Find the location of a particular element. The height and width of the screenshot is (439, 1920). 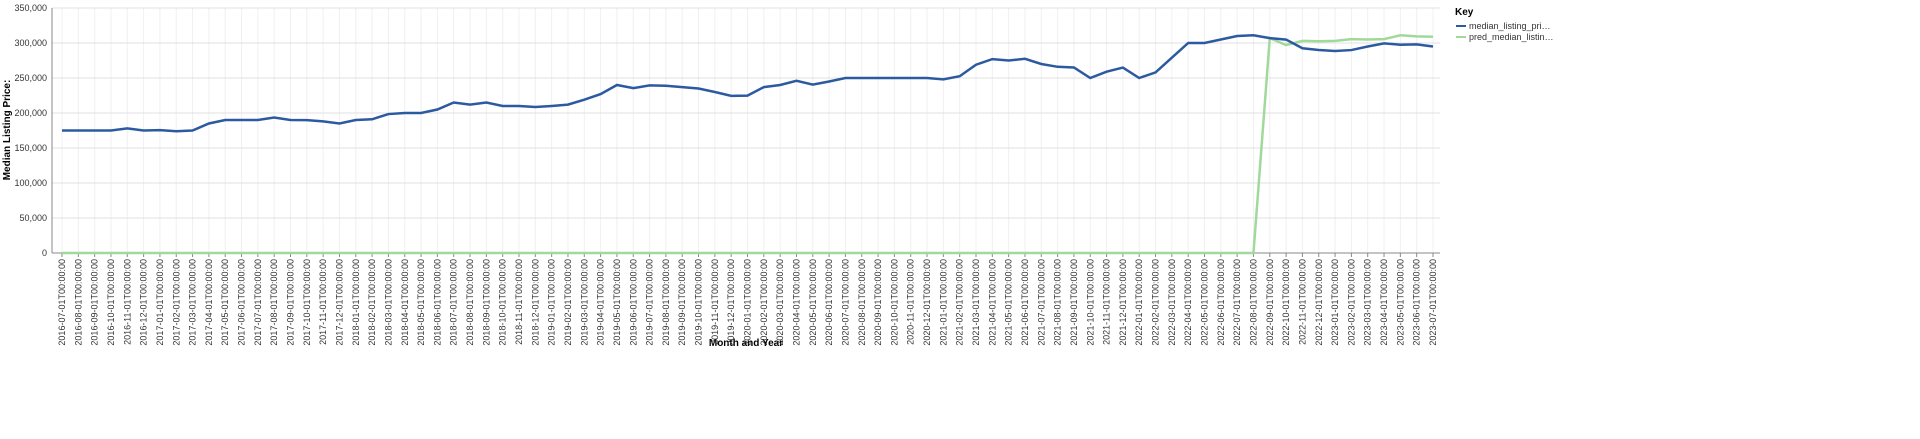

x-tick-label: 2022-11-01T00:00:00 is located at coordinates (1302, 302).